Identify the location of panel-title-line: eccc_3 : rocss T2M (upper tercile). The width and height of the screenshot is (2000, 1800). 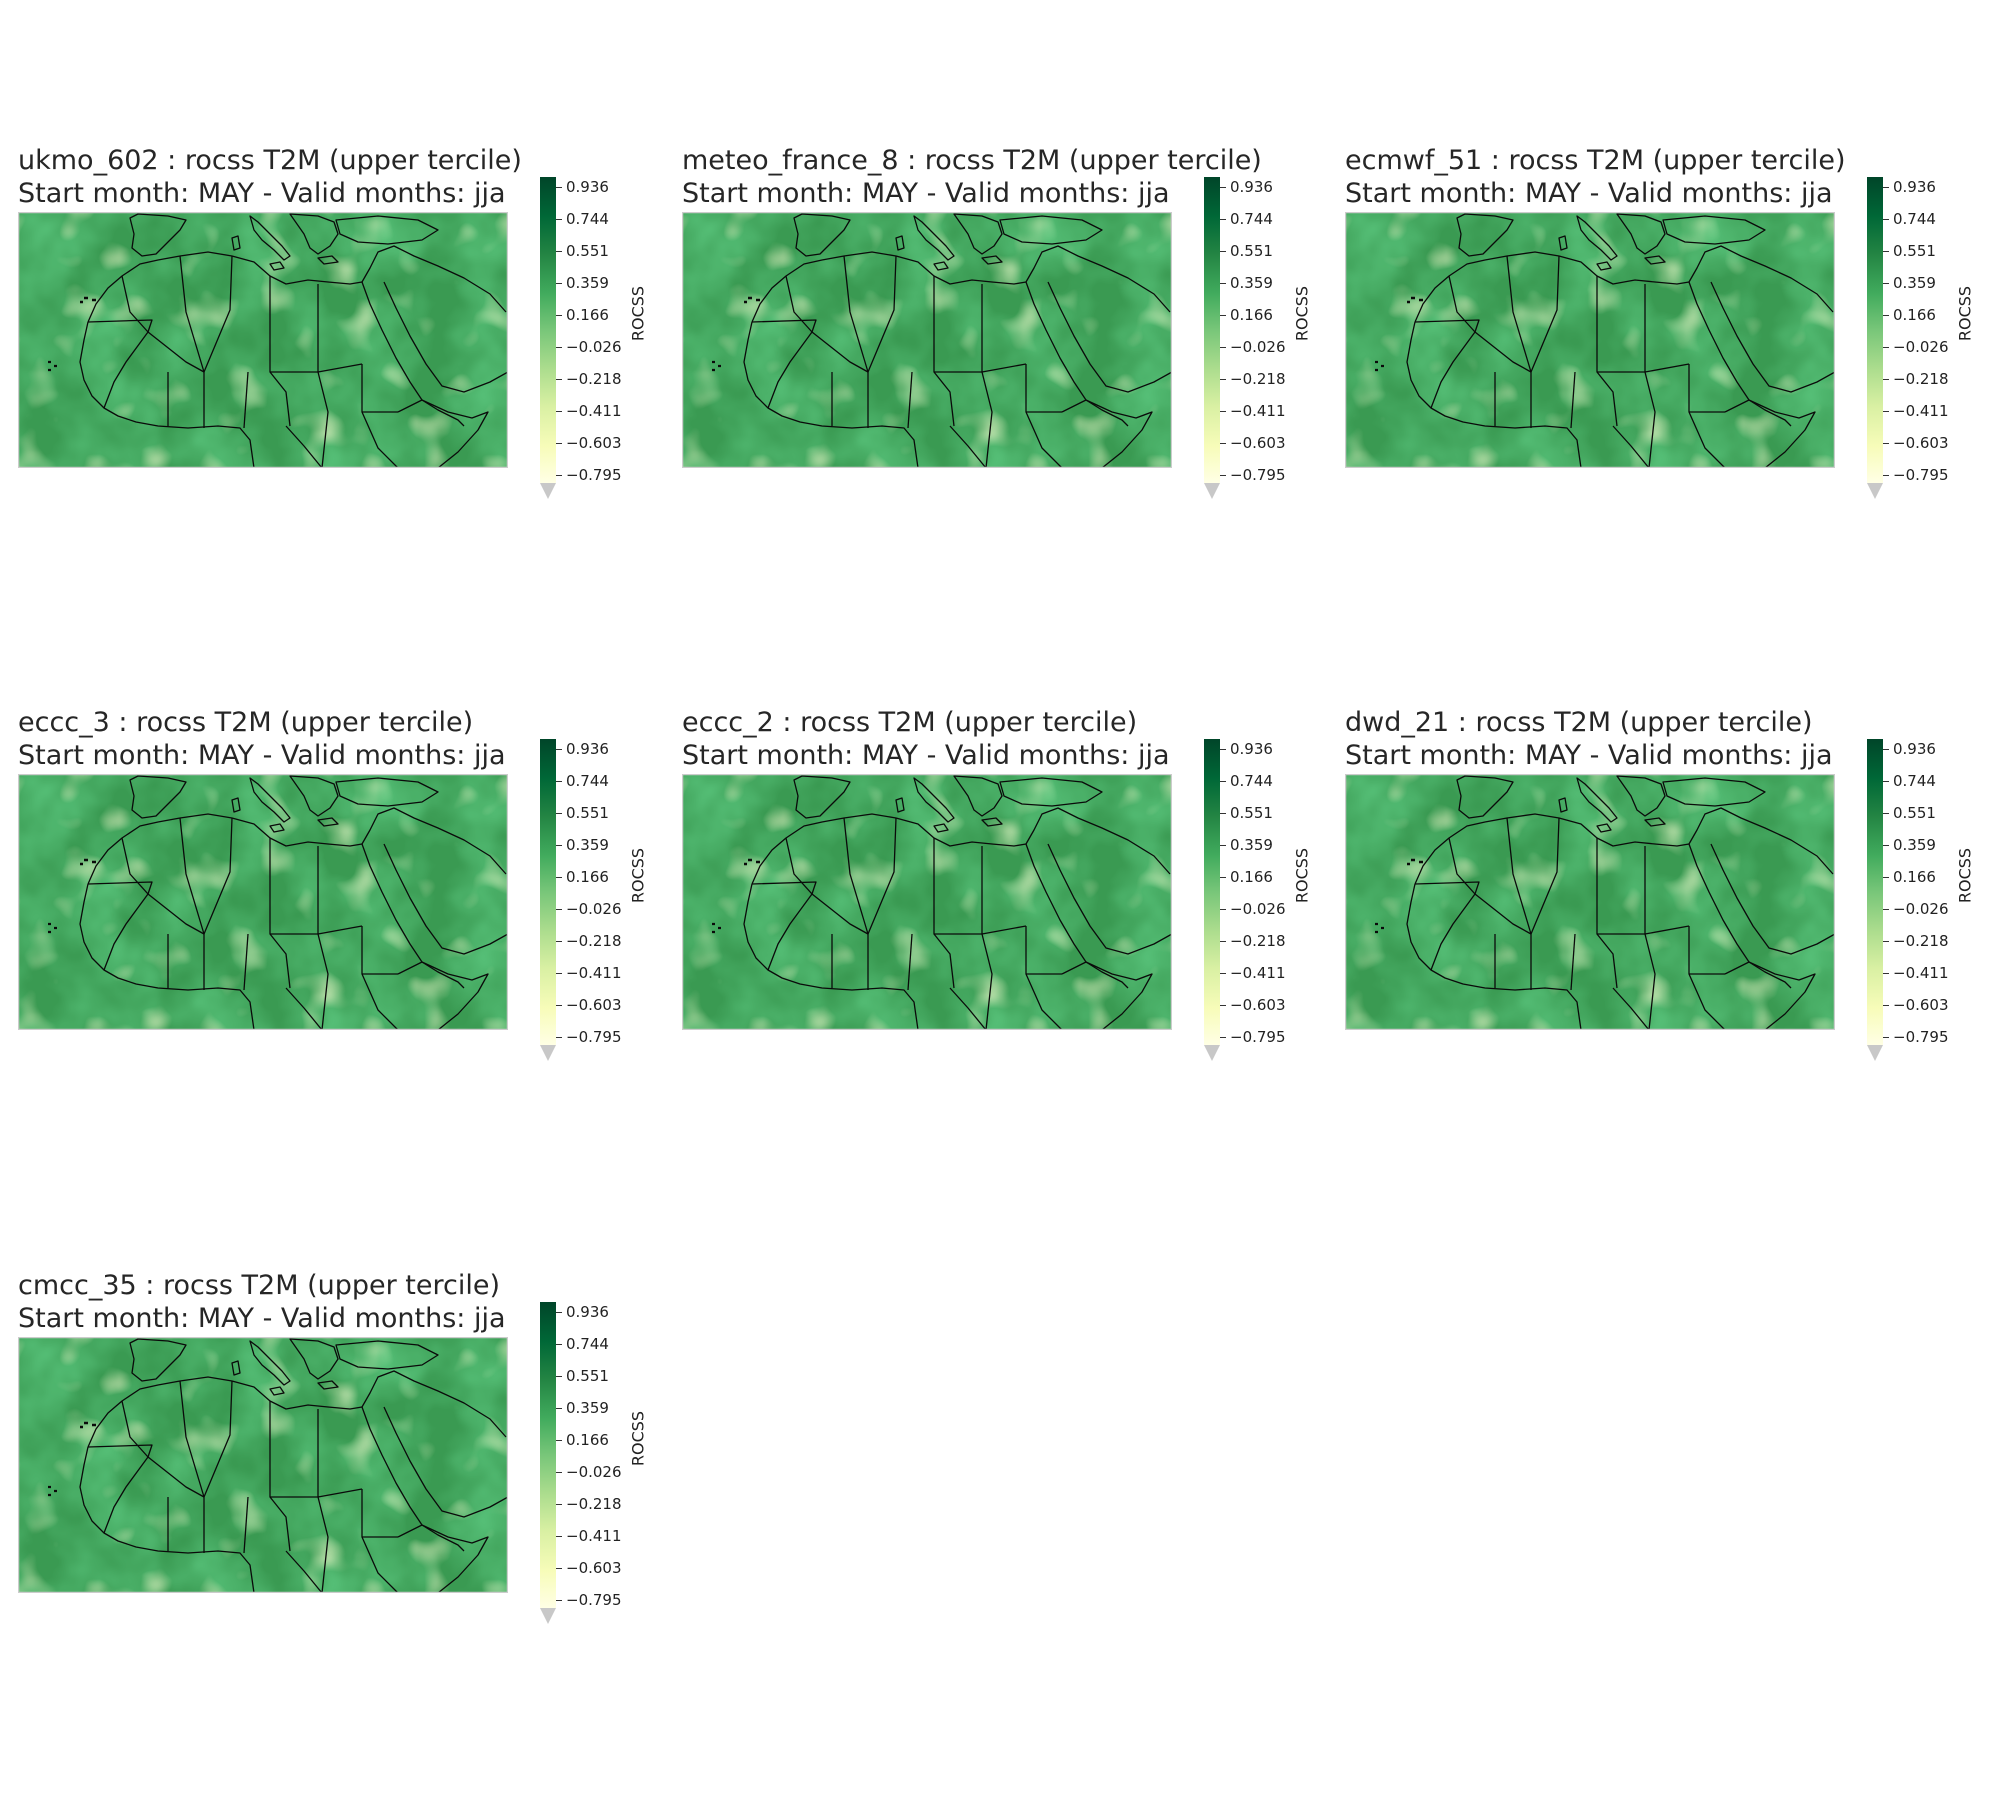
(246, 722).